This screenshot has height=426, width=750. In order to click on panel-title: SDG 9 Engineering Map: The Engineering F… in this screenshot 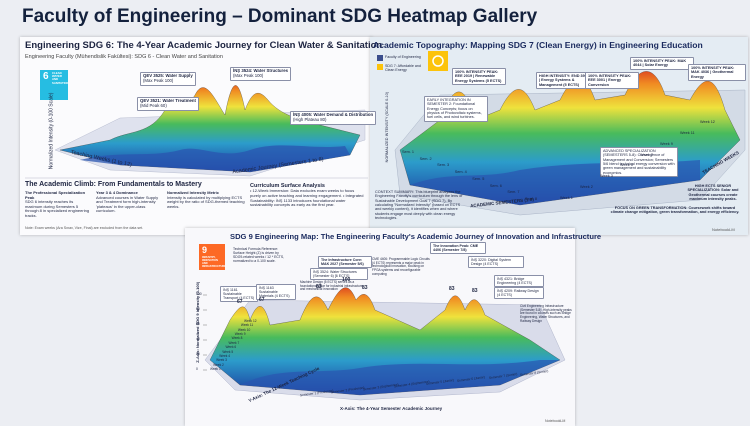, I will do `click(416, 236)`.